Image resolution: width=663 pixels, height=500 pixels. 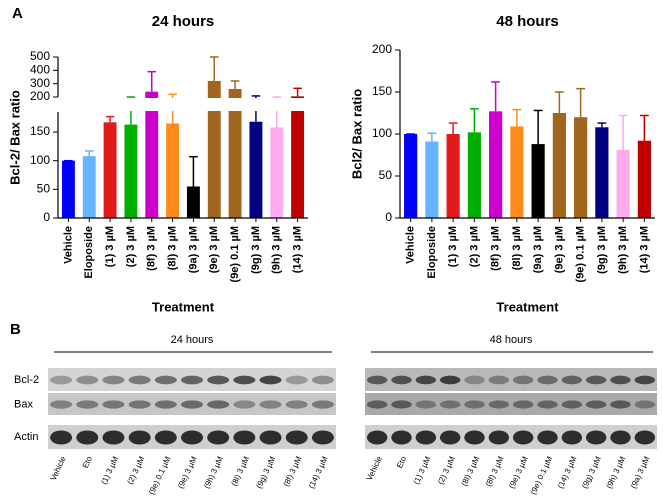 I want to click on x-tick-label: (9a) 3 µM, so click(x=193, y=249).